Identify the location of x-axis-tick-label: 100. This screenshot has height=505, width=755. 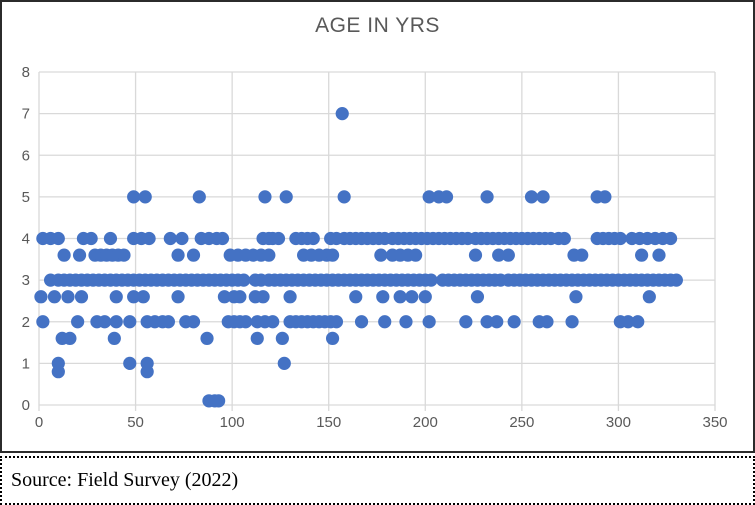
(232, 422).